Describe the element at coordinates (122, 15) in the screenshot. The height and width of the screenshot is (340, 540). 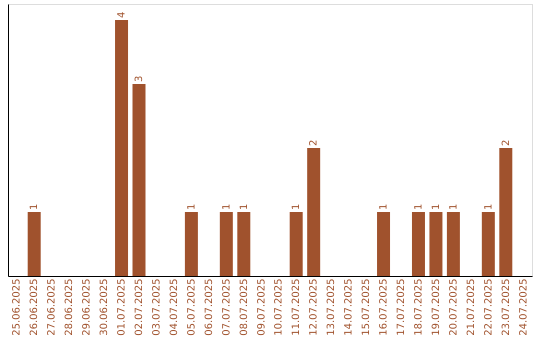
I see `data-label: 4` at that location.